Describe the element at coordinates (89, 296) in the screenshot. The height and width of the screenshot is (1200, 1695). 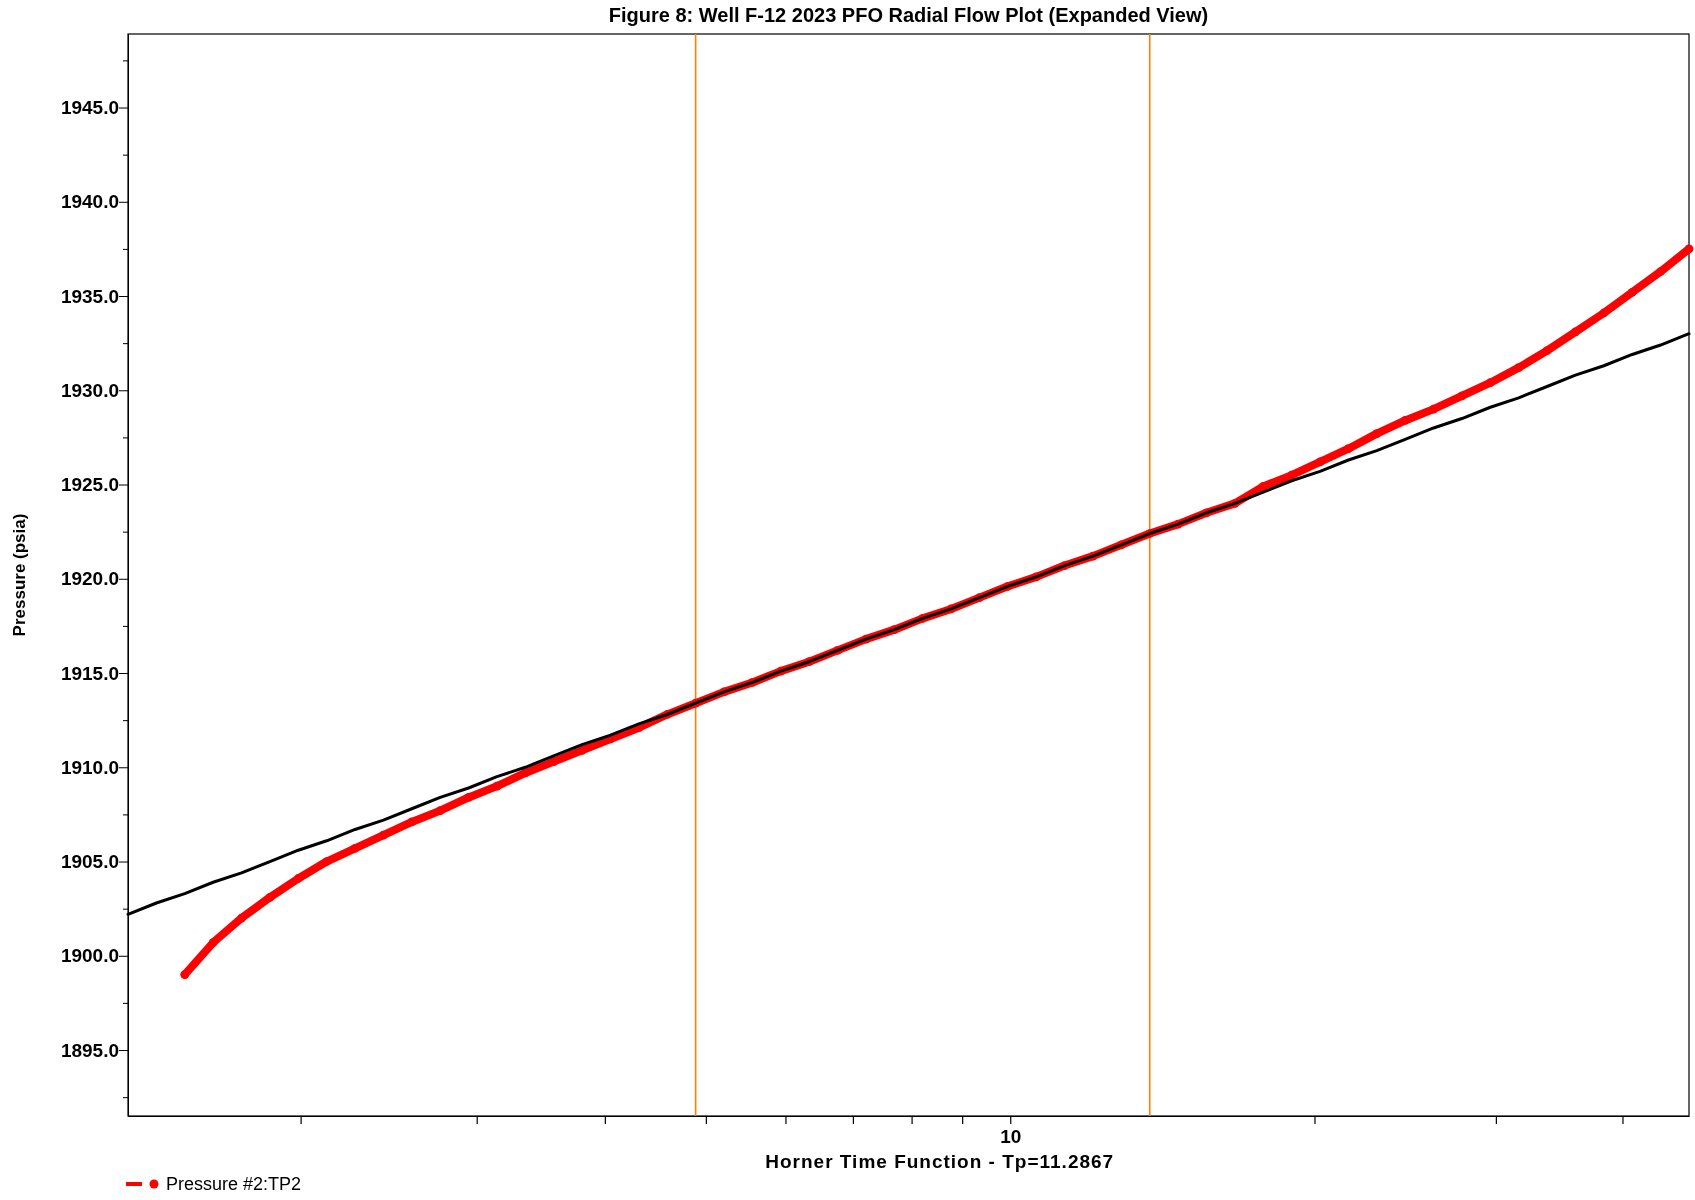
I see `y-tick-label: 1935.0` at that location.